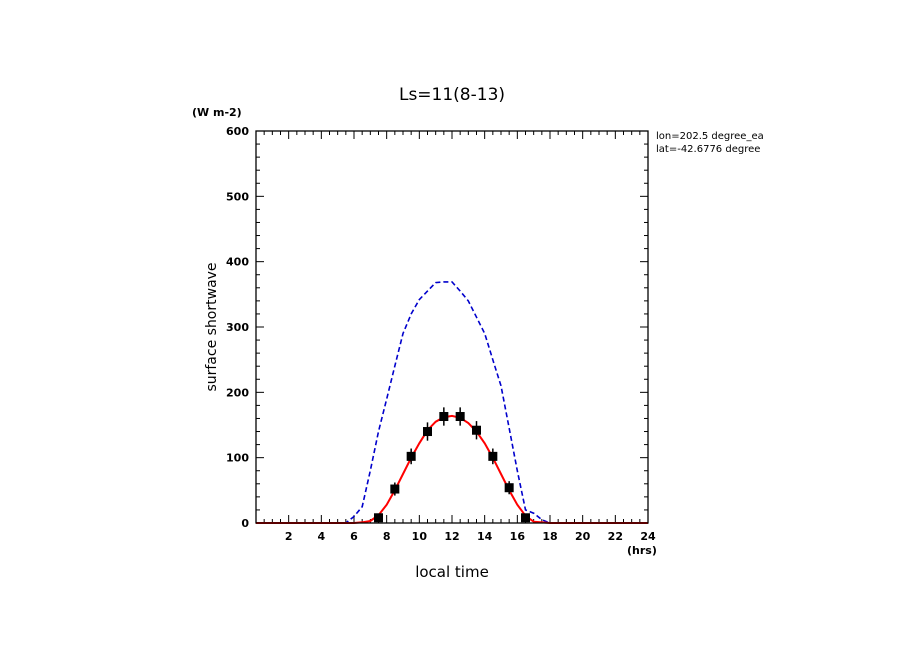 The image size is (904, 654). Describe the element at coordinates (452, 572) in the screenshot. I see `x-axis-label: local time` at that location.